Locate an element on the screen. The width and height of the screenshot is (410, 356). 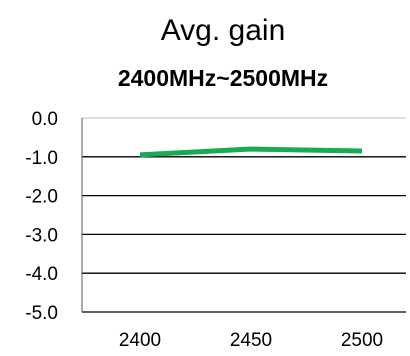
y-tick-labels: 0.0 -1.0 -2.0 -3.0 -4.0 -5.0 is located at coordinates (41, 216).